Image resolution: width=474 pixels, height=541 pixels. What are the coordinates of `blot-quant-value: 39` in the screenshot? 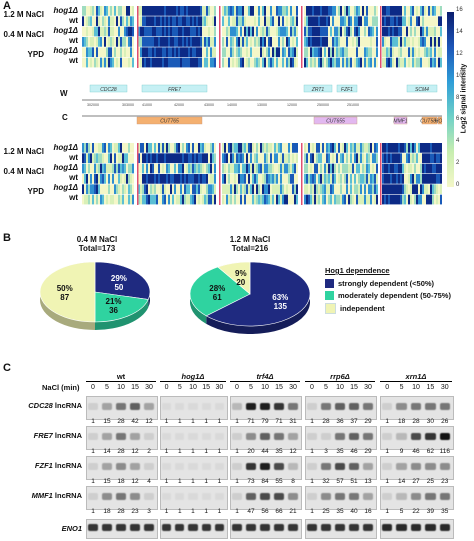 It's located at (430, 511).